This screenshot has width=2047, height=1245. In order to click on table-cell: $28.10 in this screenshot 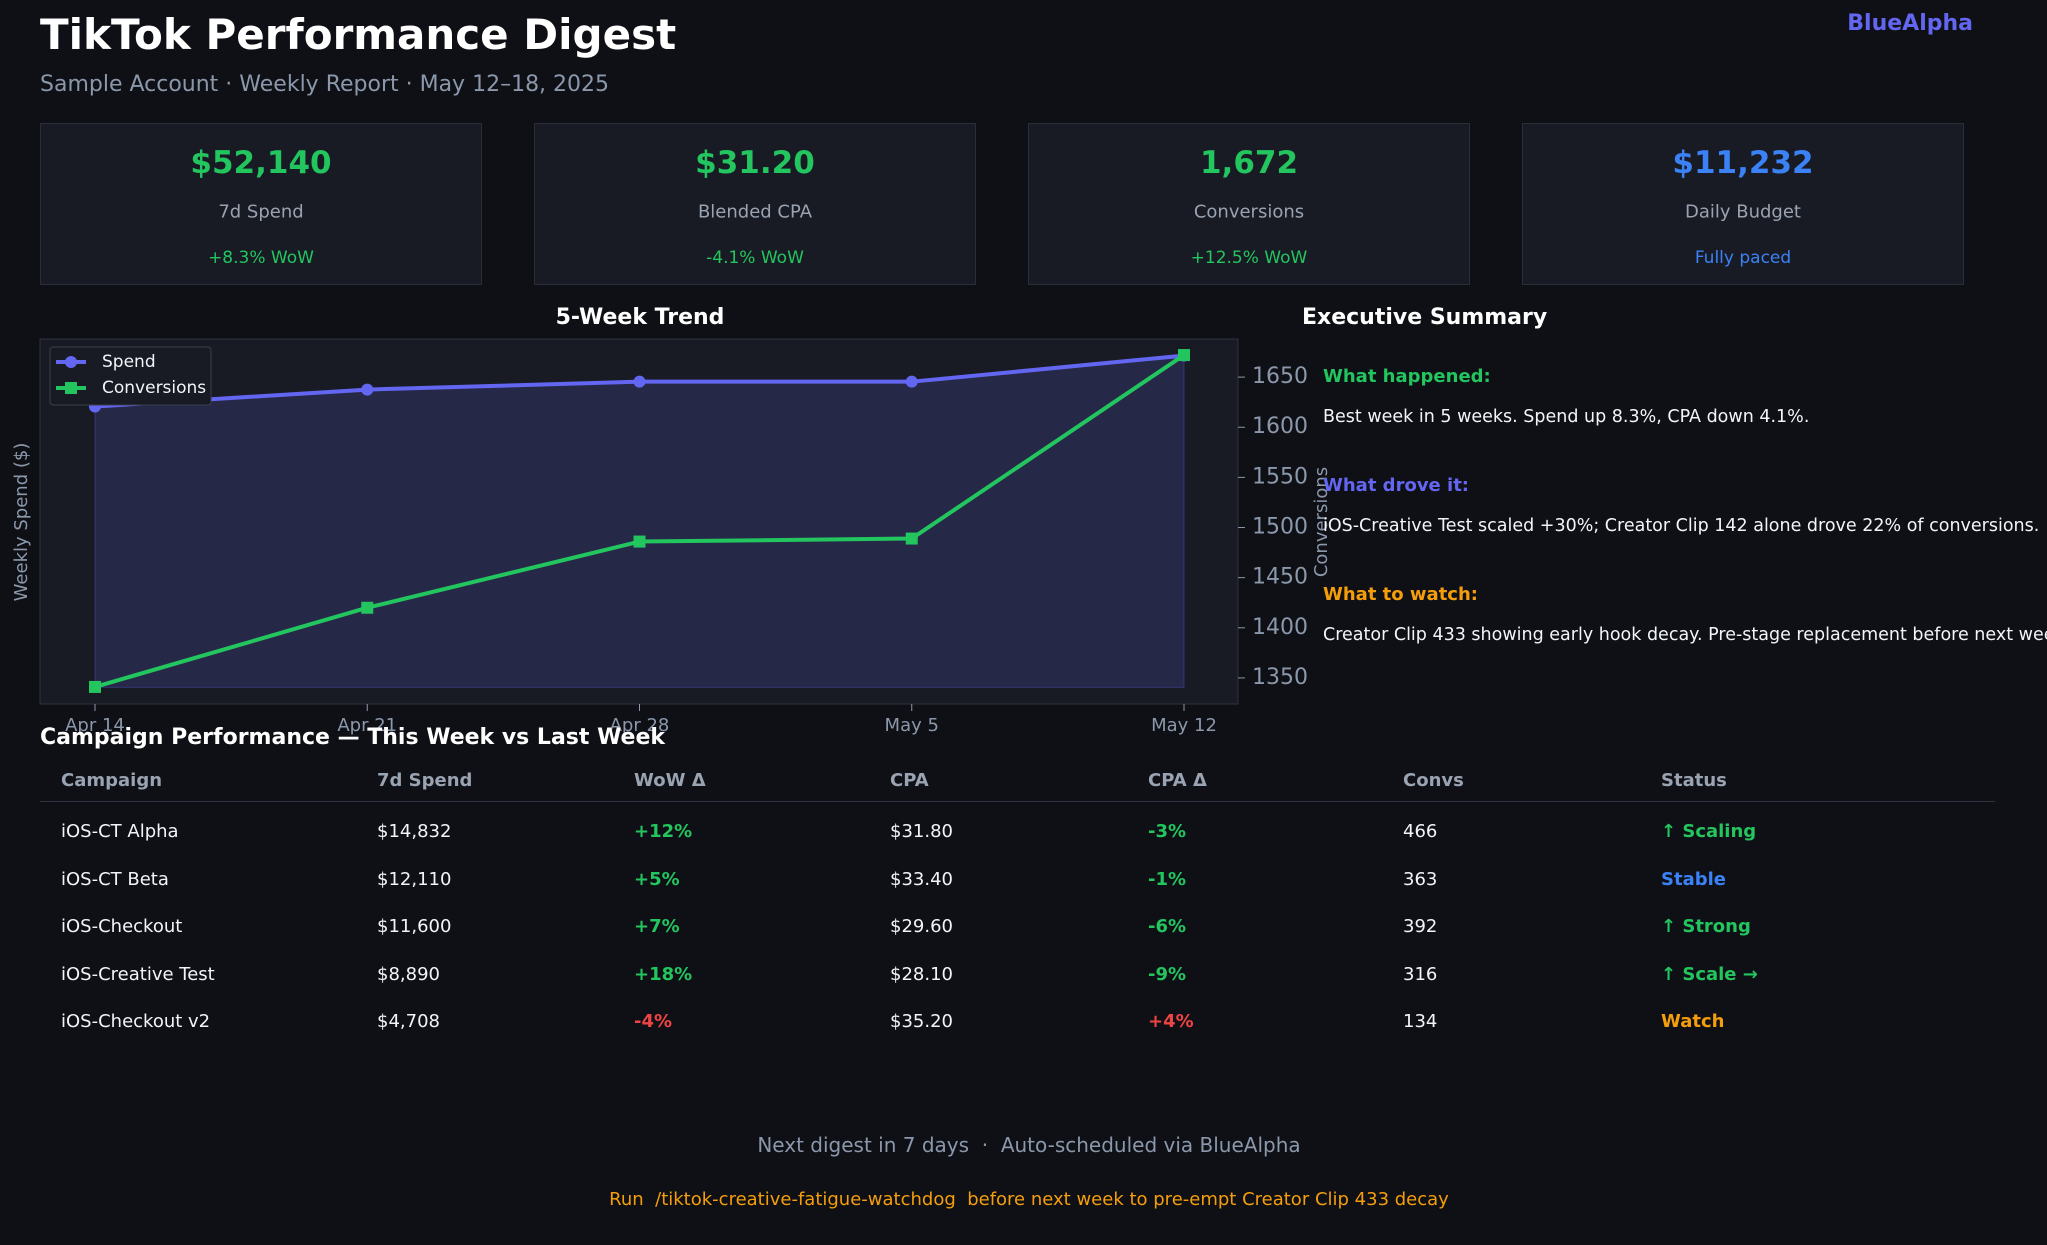, I will do `click(921, 974)`.